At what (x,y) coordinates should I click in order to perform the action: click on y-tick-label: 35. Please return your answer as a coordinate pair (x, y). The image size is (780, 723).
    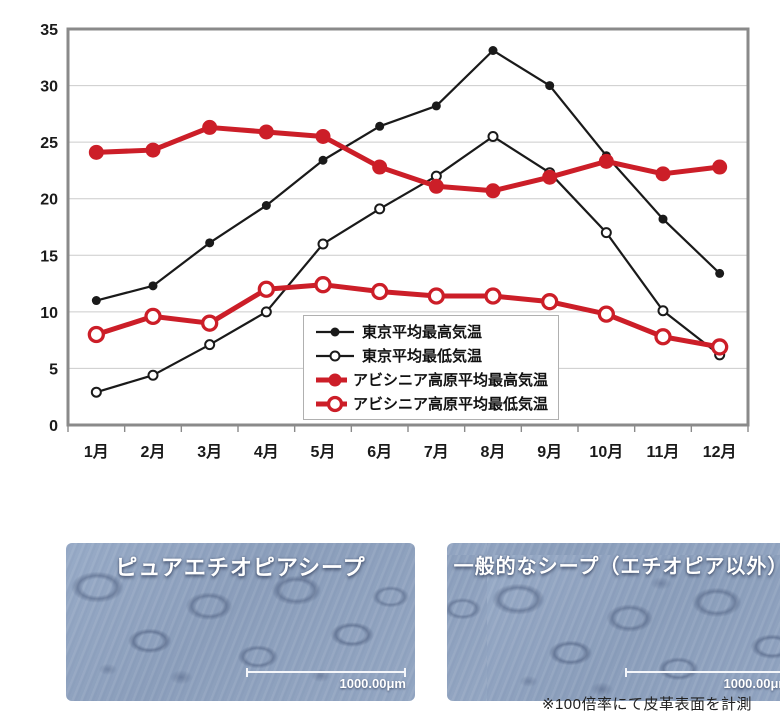
    Looking at the image, I should click on (49, 30).